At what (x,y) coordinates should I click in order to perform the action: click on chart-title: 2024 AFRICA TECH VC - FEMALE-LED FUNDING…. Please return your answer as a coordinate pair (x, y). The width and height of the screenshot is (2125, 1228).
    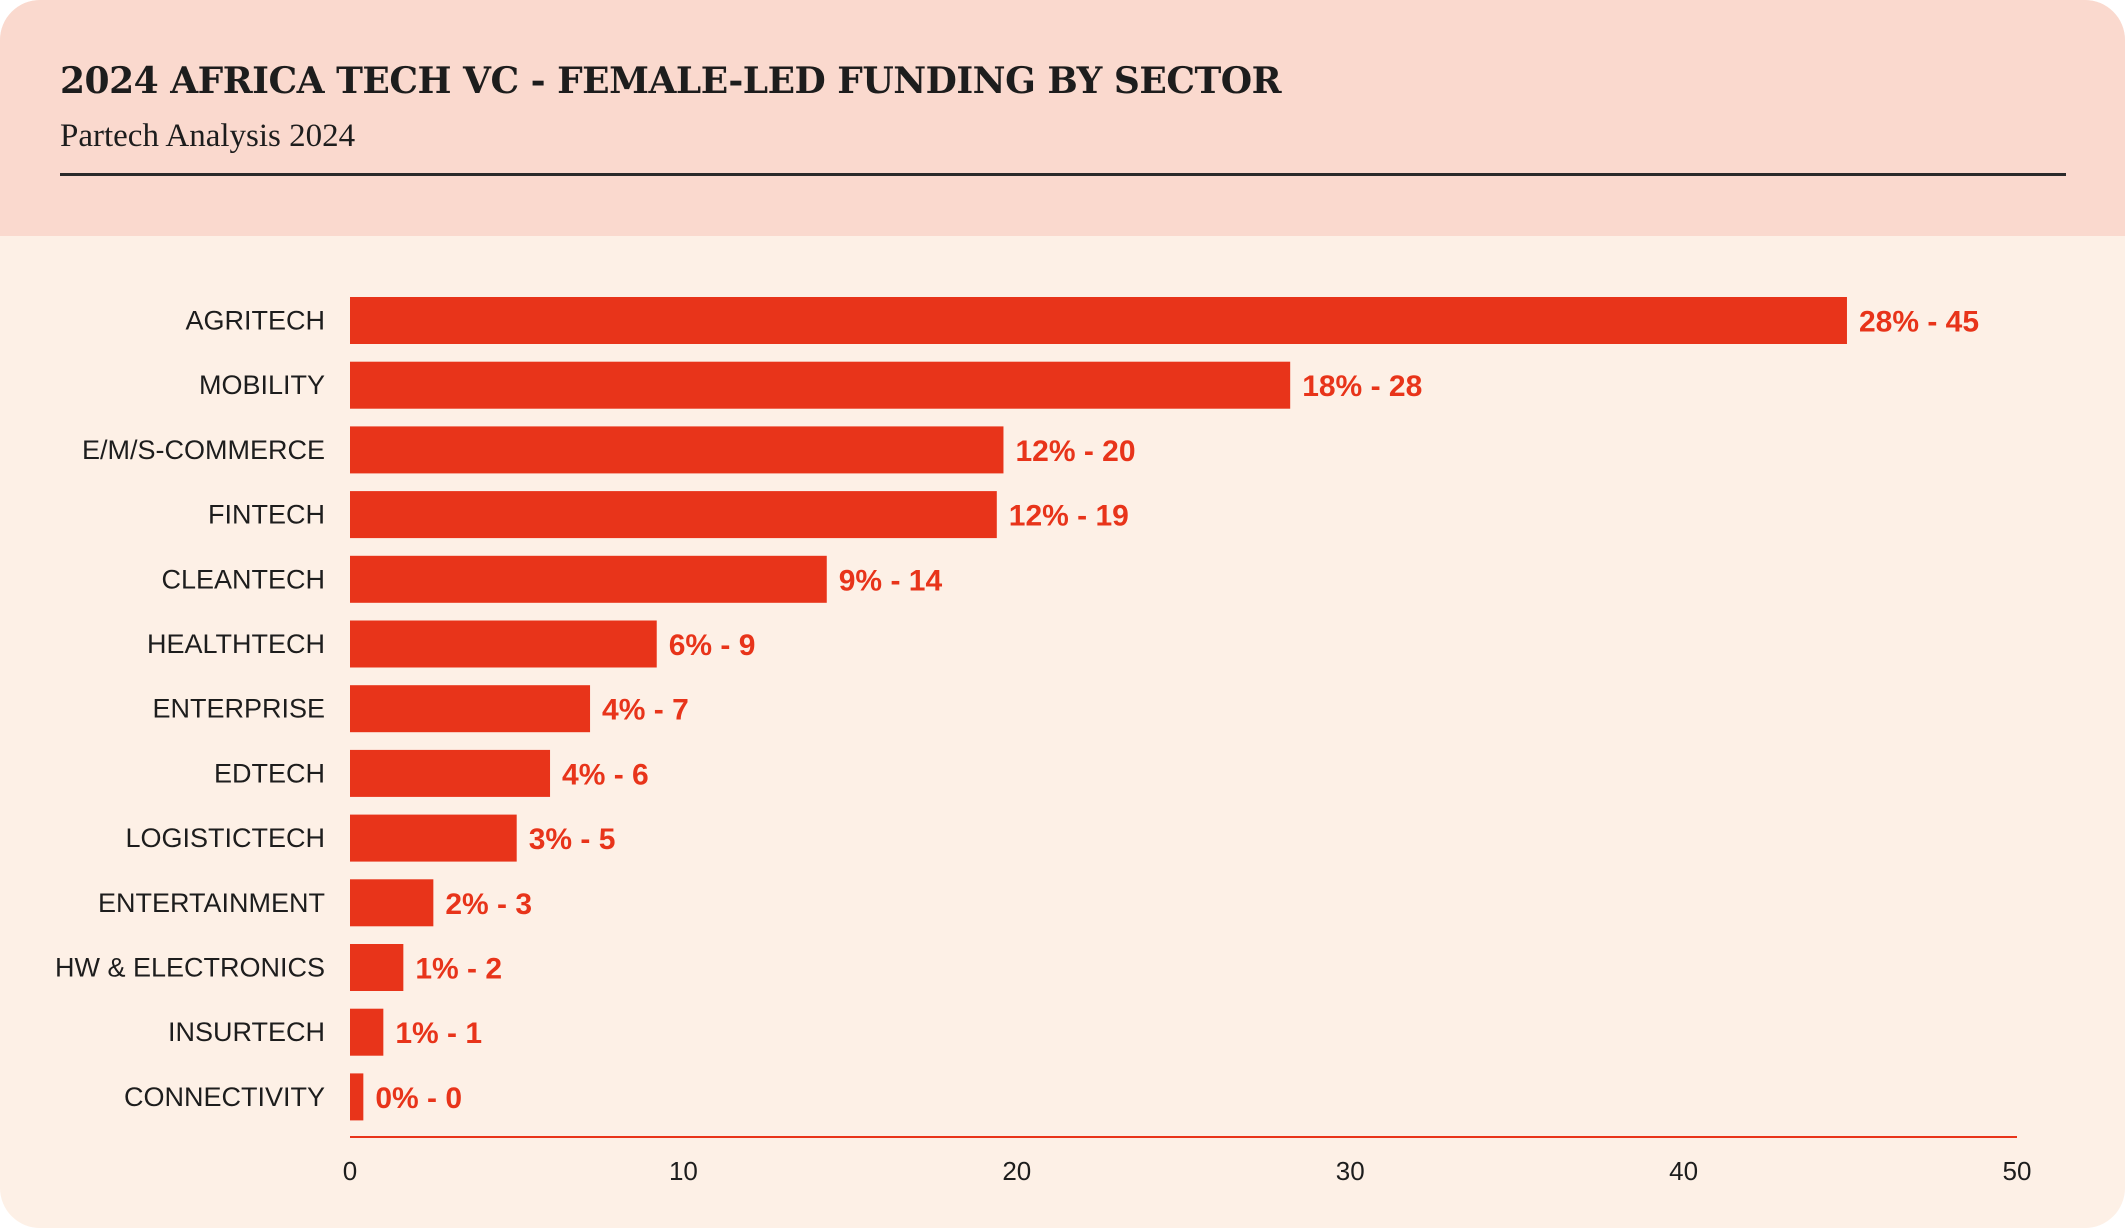
    Looking at the image, I should click on (671, 81).